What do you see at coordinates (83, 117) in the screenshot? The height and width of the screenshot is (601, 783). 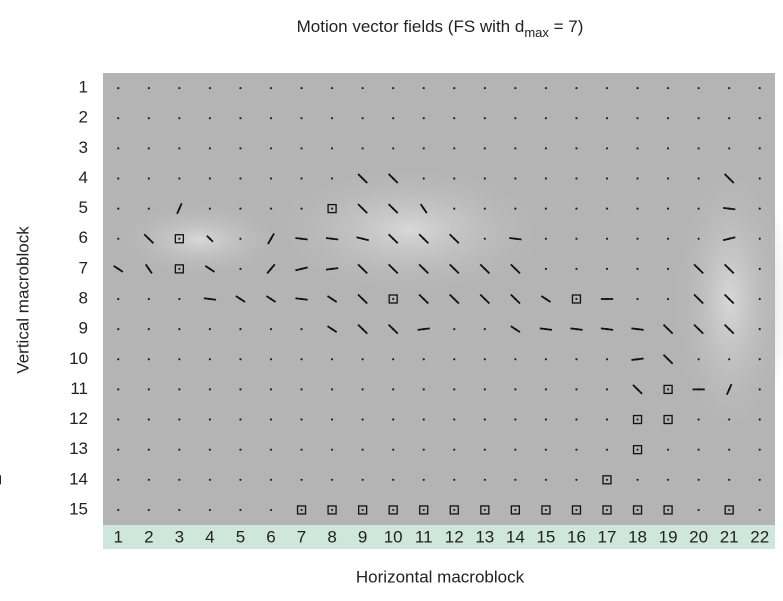 I see `y-tick-label: 2` at bounding box center [83, 117].